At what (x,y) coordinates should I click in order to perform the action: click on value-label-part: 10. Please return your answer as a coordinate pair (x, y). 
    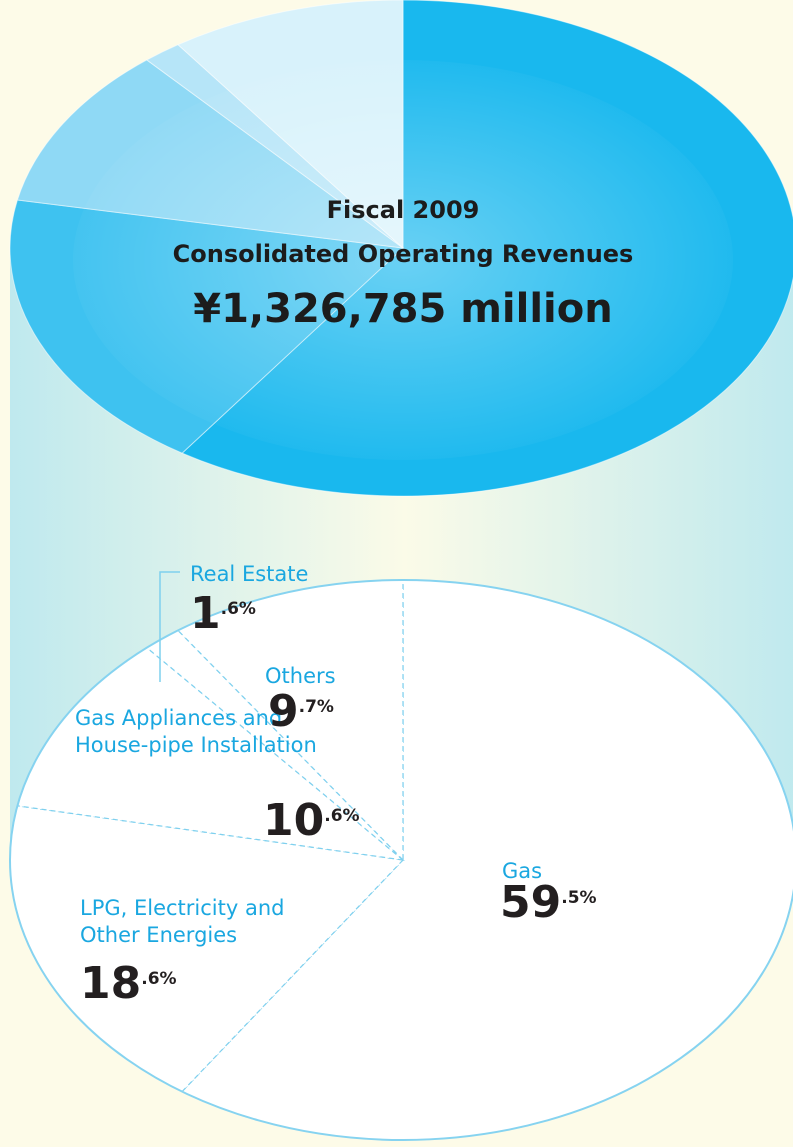
    Looking at the image, I should click on (294, 820).